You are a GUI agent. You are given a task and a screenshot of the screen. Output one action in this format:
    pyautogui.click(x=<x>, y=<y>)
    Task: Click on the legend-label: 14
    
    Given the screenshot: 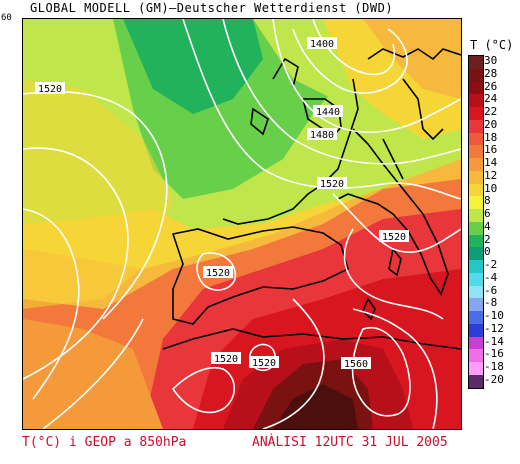 What is the action you would take?
    pyautogui.click(x=491, y=162)
    